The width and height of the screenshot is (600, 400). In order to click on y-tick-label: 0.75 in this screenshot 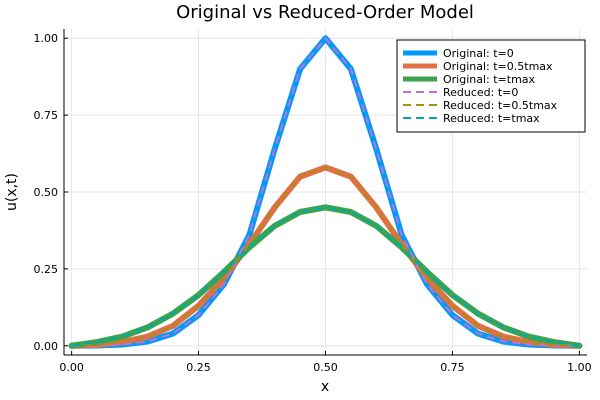, I will do `click(46, 115)`.